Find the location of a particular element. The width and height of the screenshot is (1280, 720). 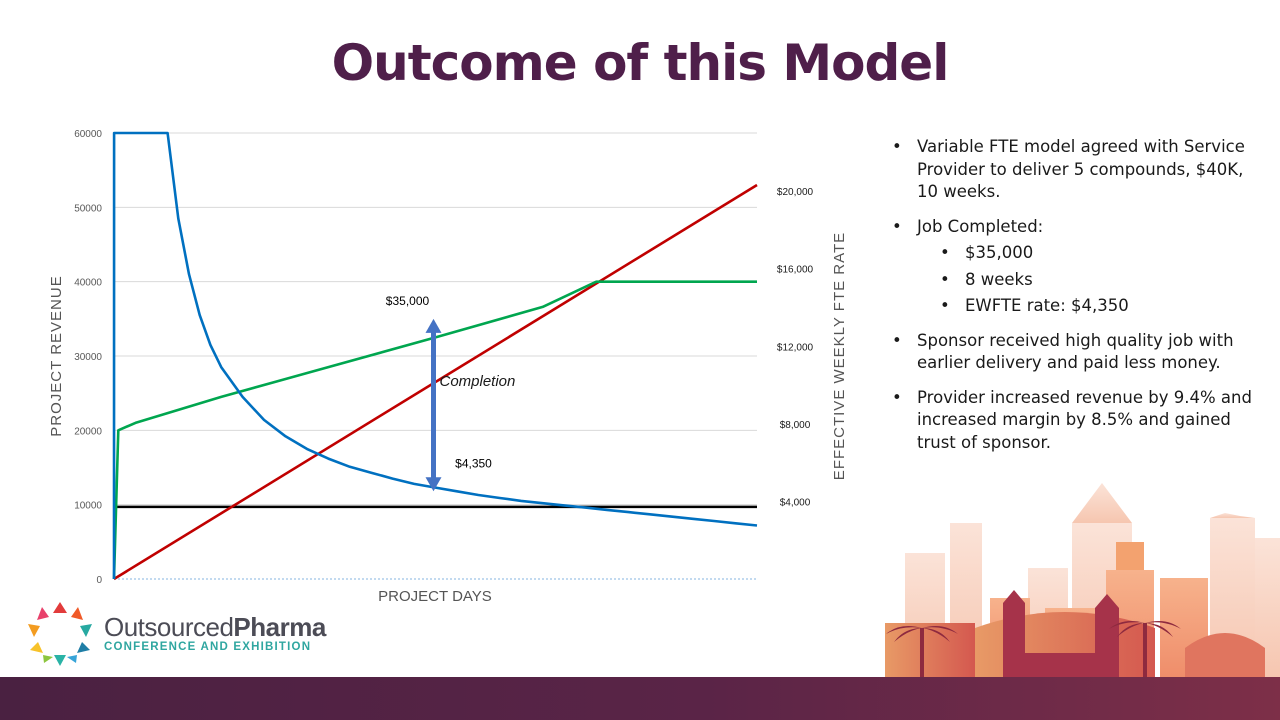

logo-subtitle: CONFERENCE AND EXHIBITION is located at coordinates (208, 647).